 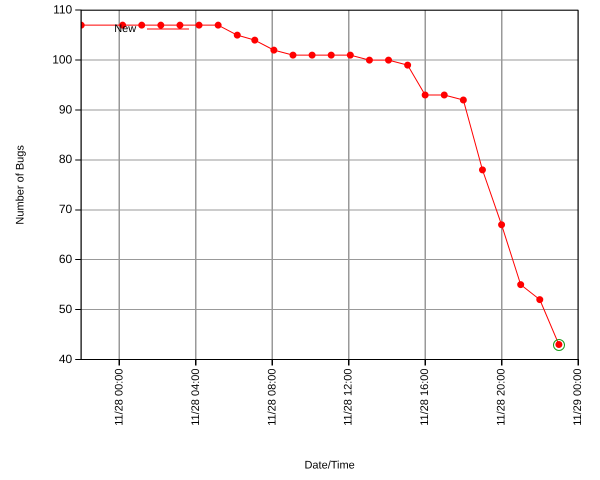 What do you see at coordinates (348, 397) in the screenshot?
I see `x-tick-label: 11/28 12:00` at bounding box center [348, 397].